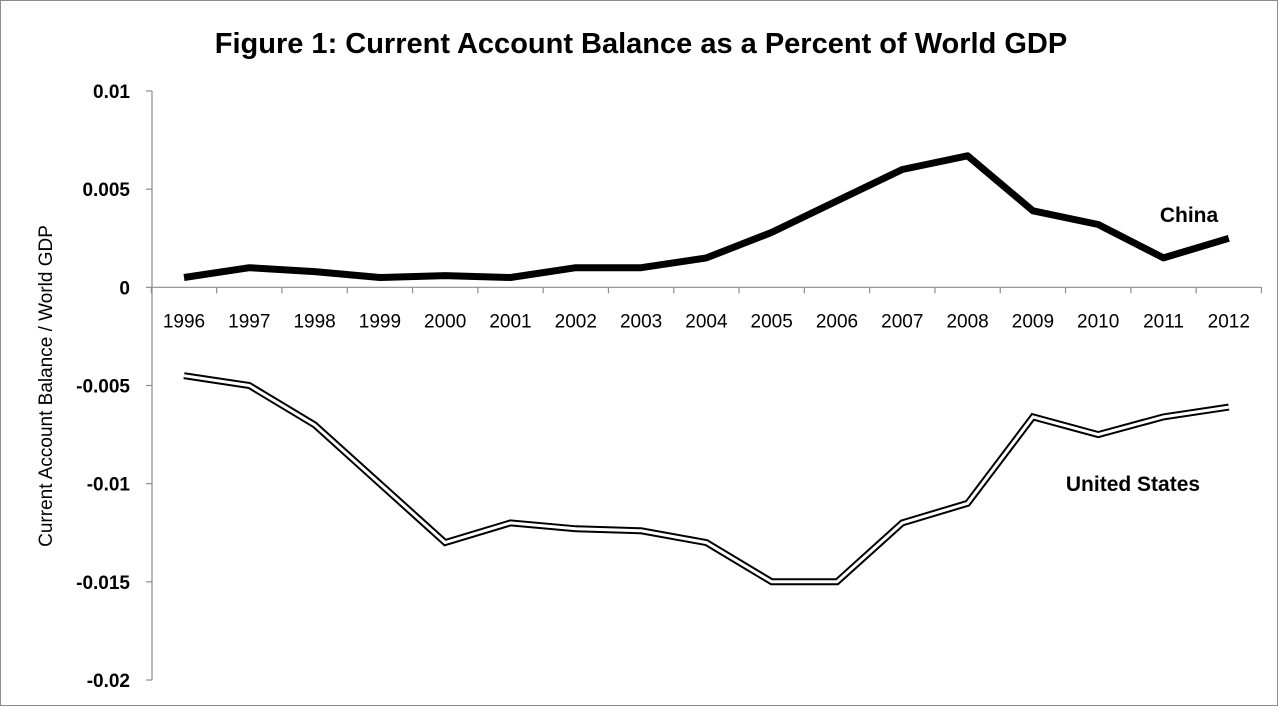 The height and width of the screenshot is (706, 1278). I want to click on series-label-china: China, so click(1189, 215).